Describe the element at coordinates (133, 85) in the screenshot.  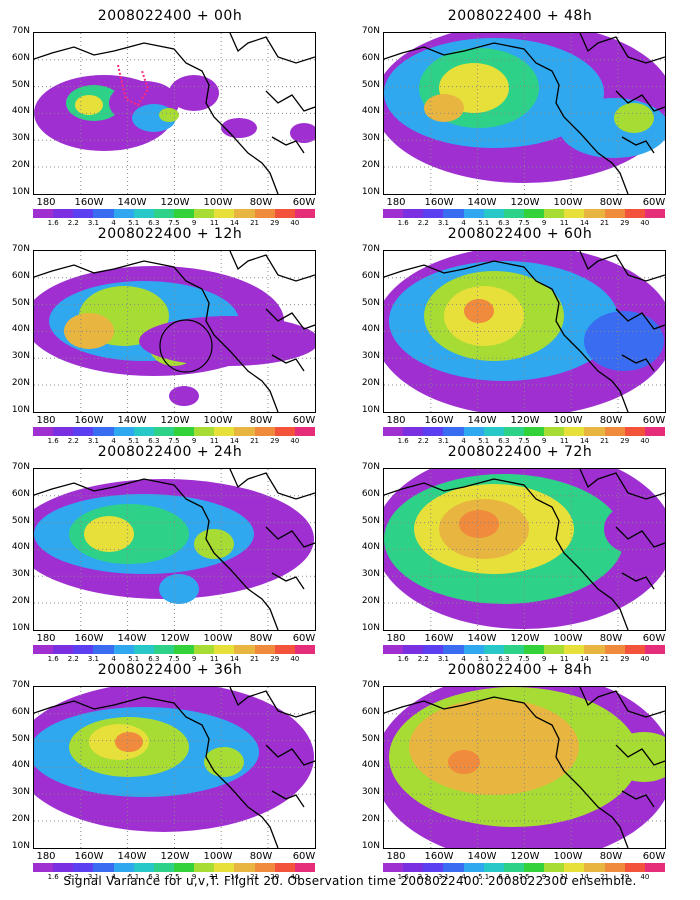
I see `flight-track` at that location.